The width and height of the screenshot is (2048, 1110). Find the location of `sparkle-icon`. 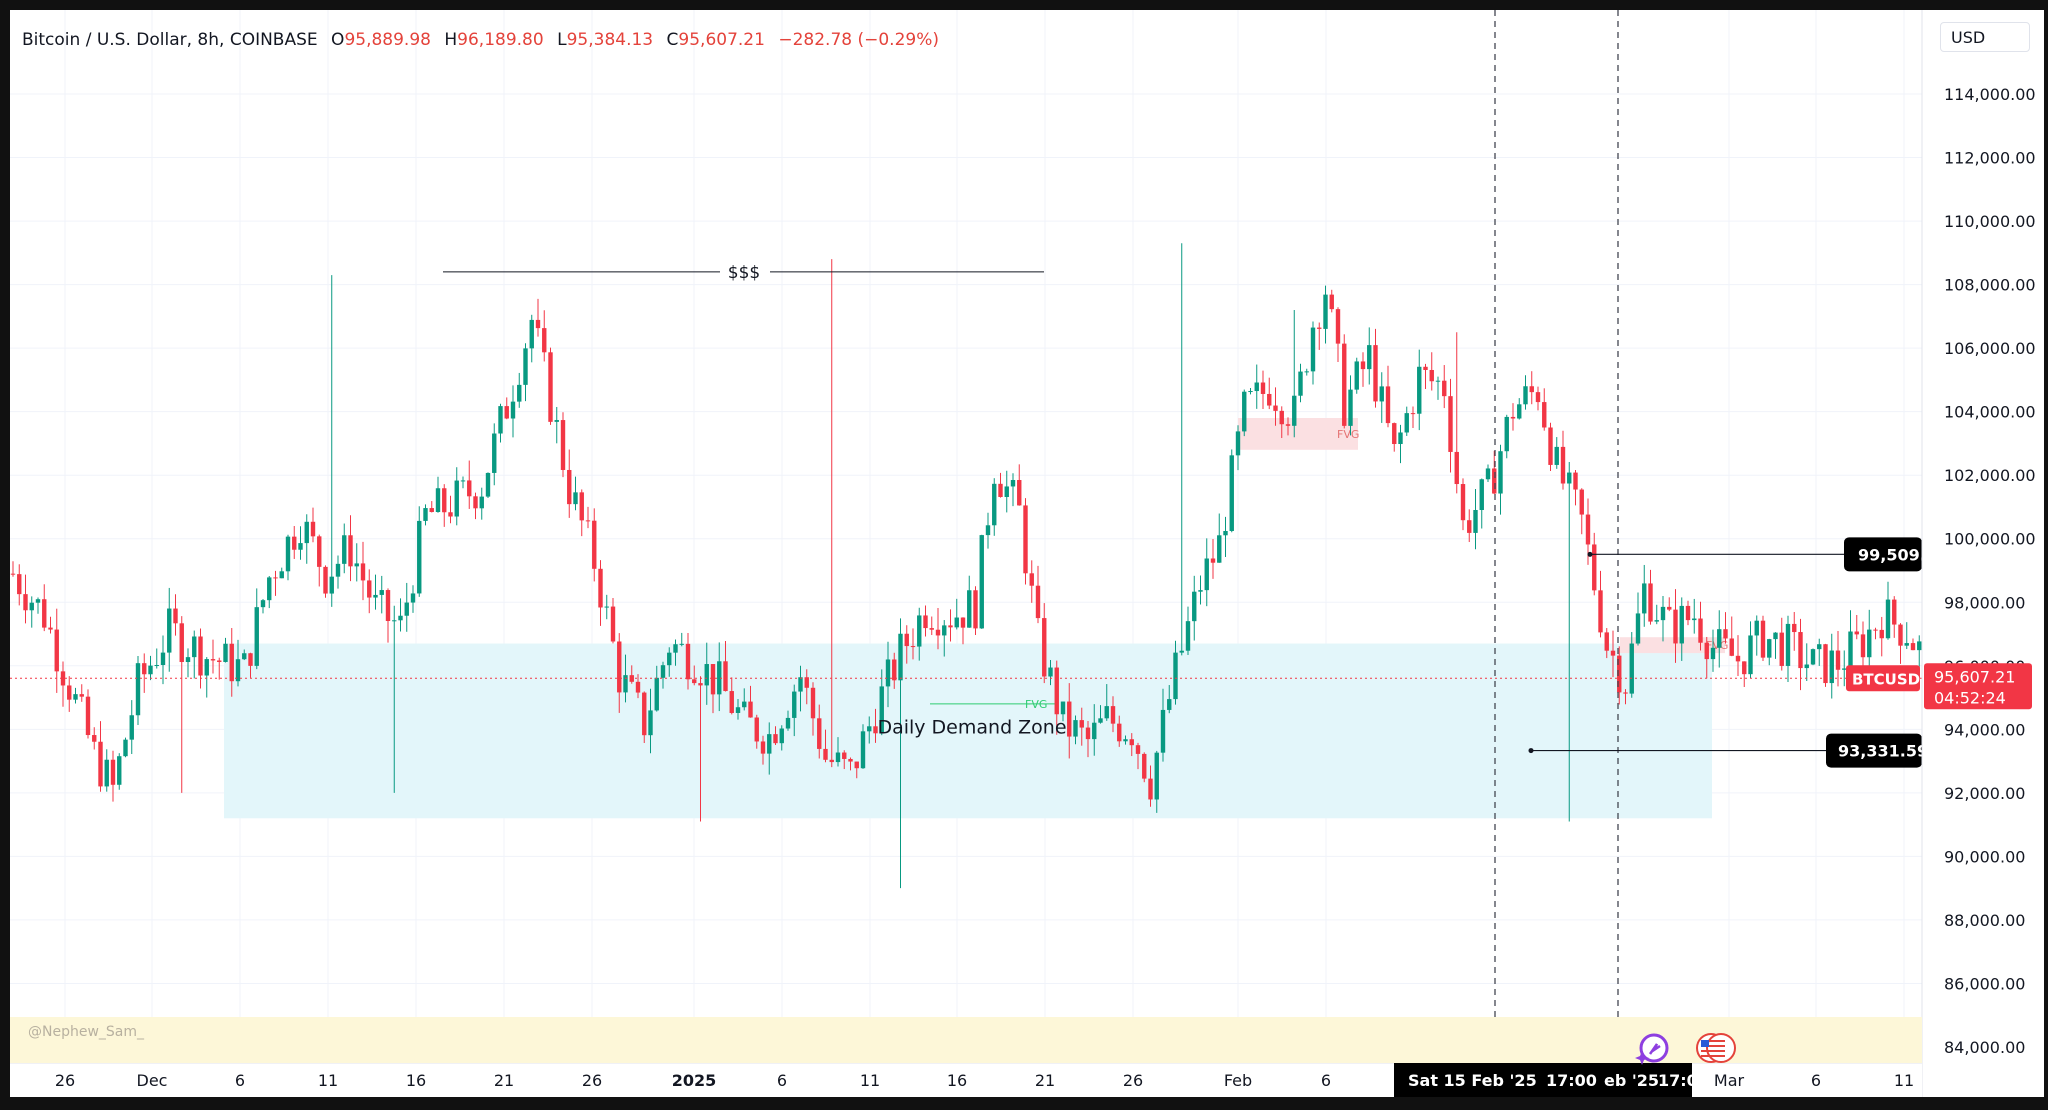

sparkle-icon is located at coordinates (1652, 1049).